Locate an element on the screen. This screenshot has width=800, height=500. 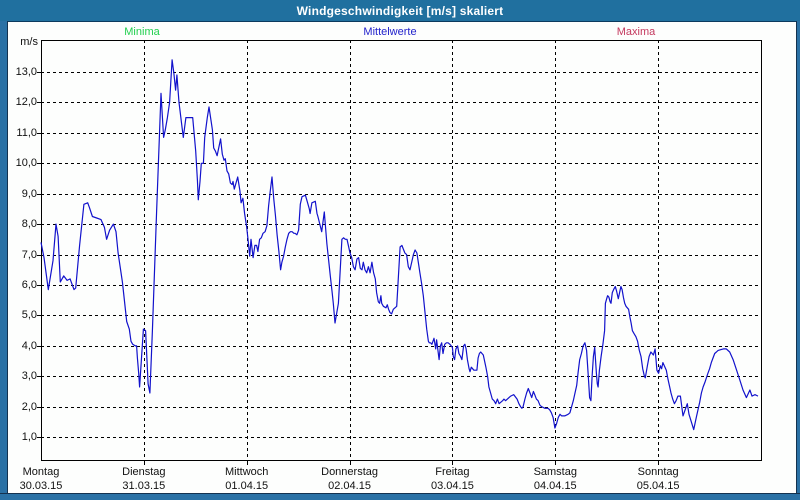
y-axis-unit-label: m/s is located at coordinates (29, 42).